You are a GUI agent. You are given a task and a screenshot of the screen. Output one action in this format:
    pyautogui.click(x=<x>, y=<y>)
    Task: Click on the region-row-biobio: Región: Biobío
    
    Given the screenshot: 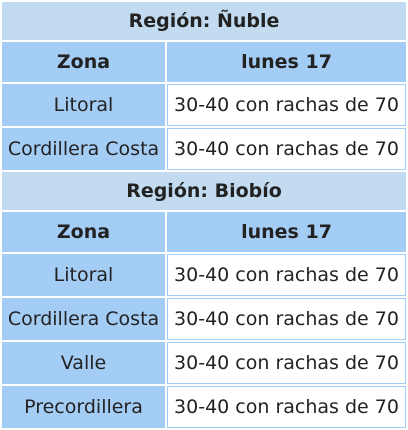 What is the action you would take?
    pyautogui.click(x=204, y=191)
    